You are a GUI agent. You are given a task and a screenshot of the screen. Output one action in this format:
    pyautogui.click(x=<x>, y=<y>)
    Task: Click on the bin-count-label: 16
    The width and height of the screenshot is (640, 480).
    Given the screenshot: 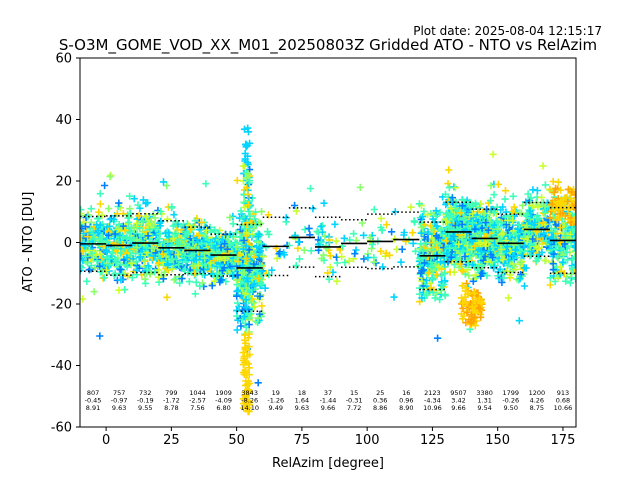 What is the action you would take?
    pyautogui.click(x=406, y=393)
    